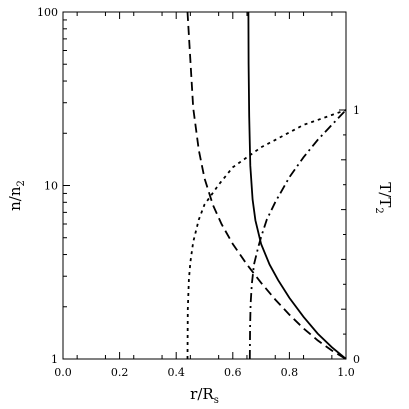  Describe the element at coordinates (297, 234) in the screenshot. I see `series-line-dashdot` at that location.